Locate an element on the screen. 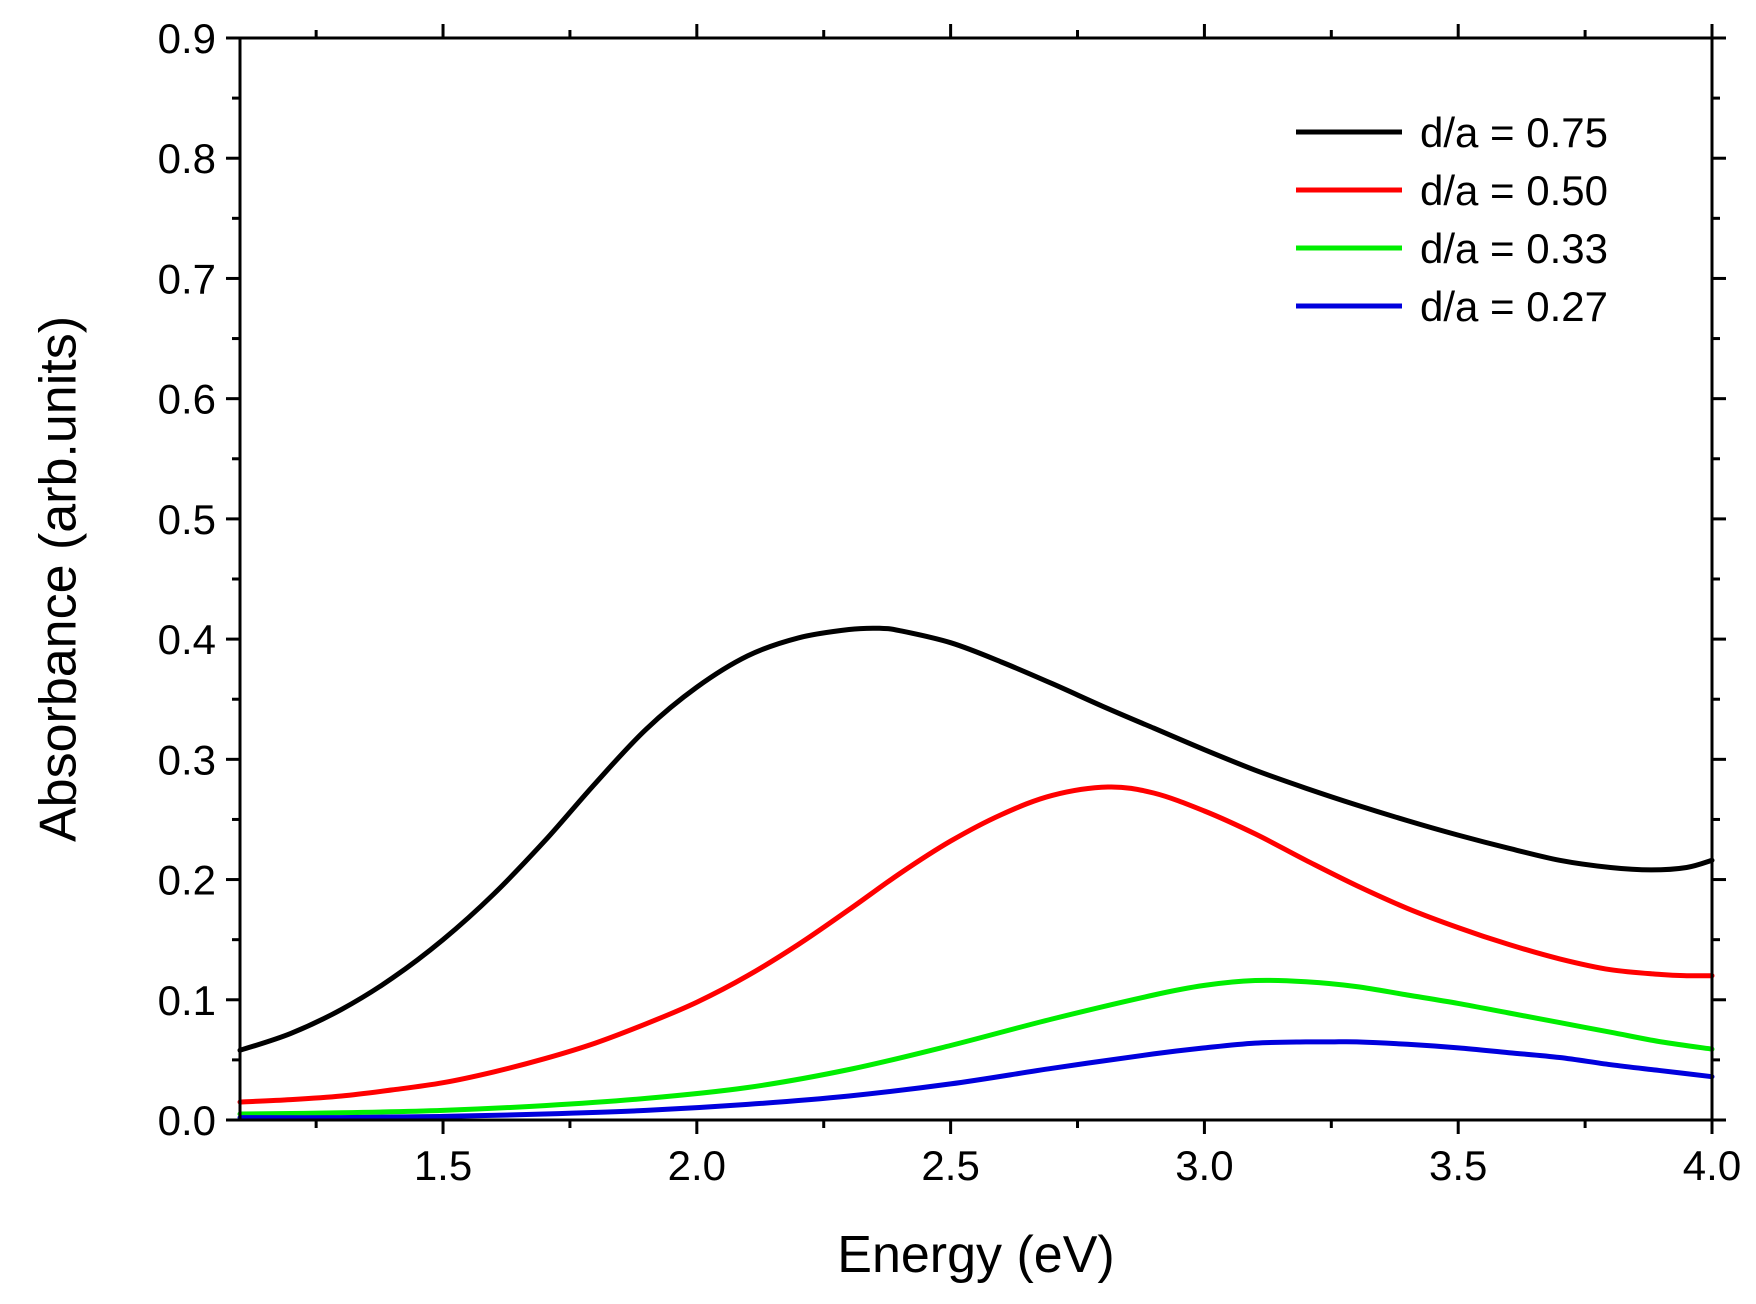 This screenshot has height=1304, width=1756. x-tick-label: 4.0 is located at coordinates (1712, 1165).